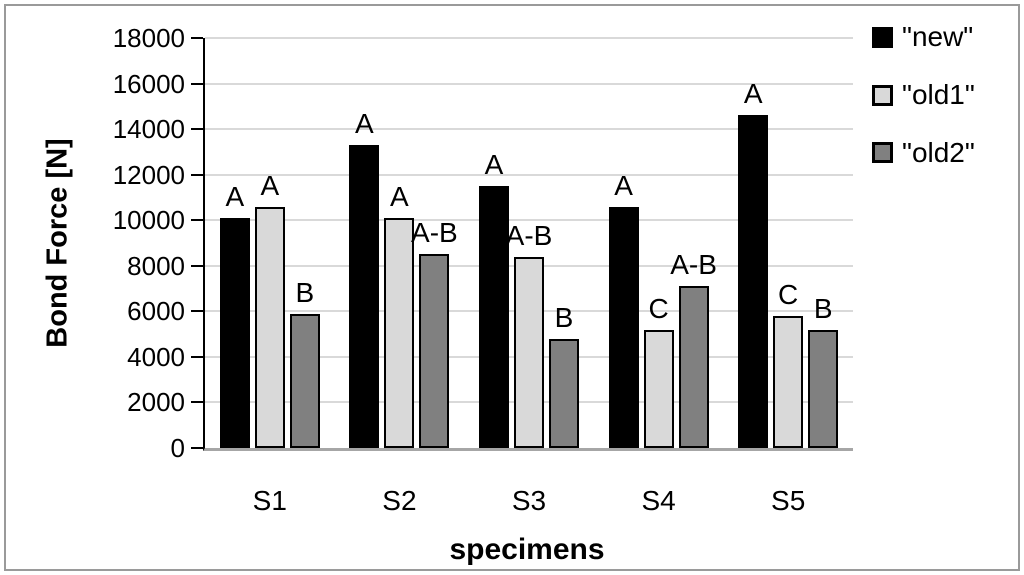  Describe the element at coordinates (148, 38) in the screenshot. I see `y-axis-tick-label: 18000` at that location.